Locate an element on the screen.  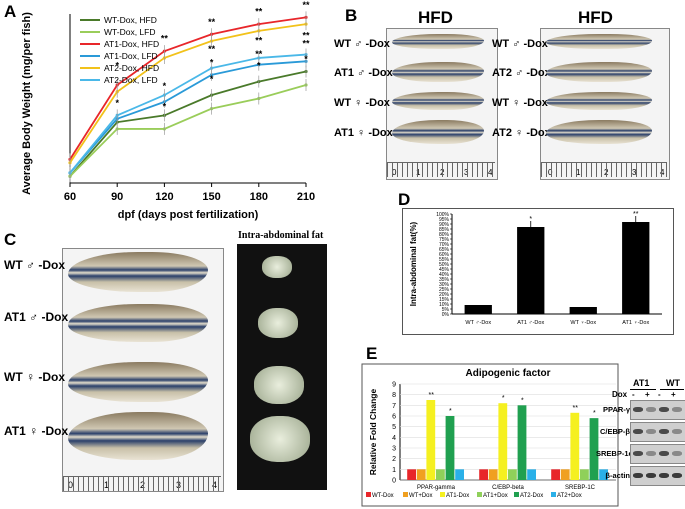
legend-label: AT1-Dox, HFD is located at coordinates (131, 44).